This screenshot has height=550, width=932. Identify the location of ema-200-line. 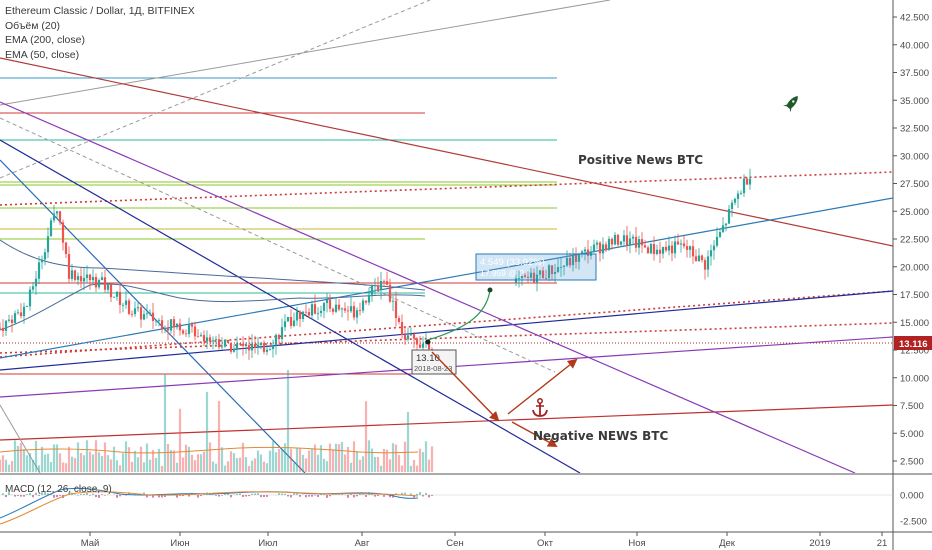
(213, 265).